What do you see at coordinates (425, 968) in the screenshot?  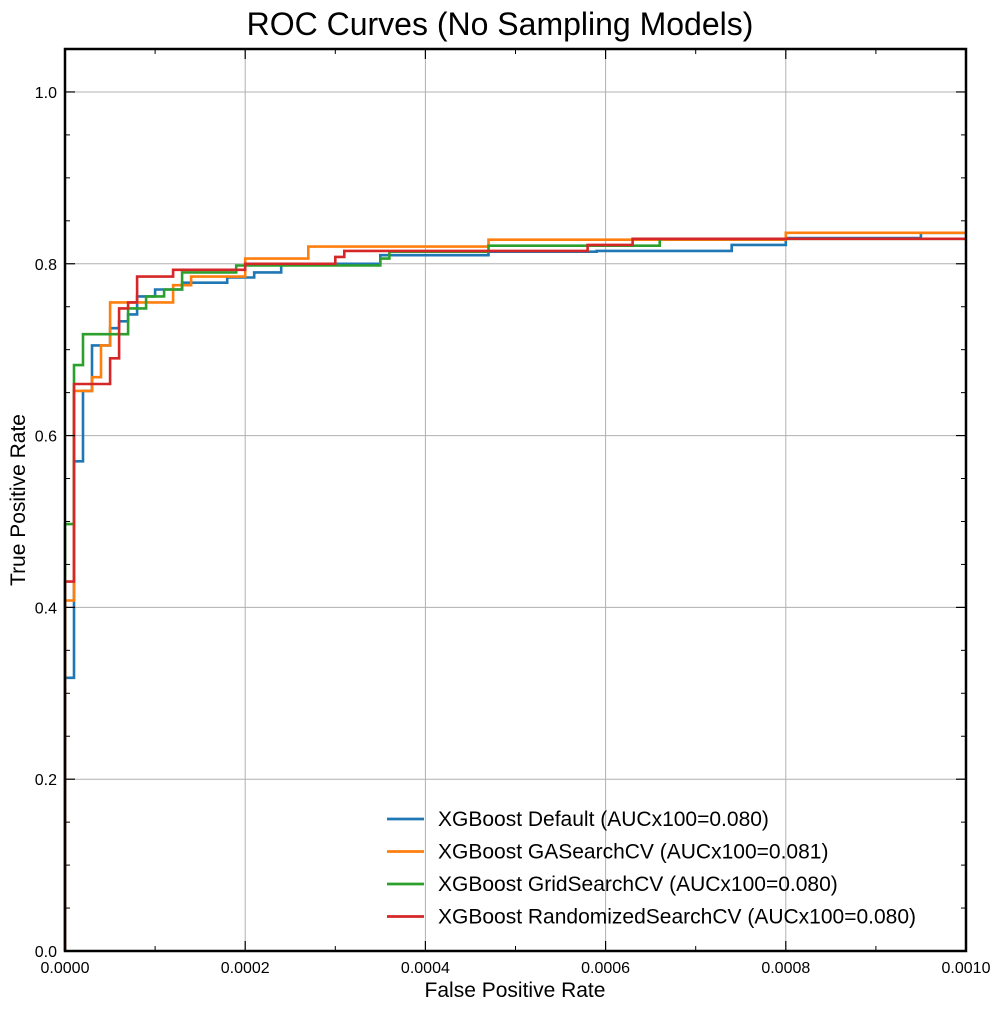 I see `x-tick-label: 0.0004` at bounding box center [425, 968].